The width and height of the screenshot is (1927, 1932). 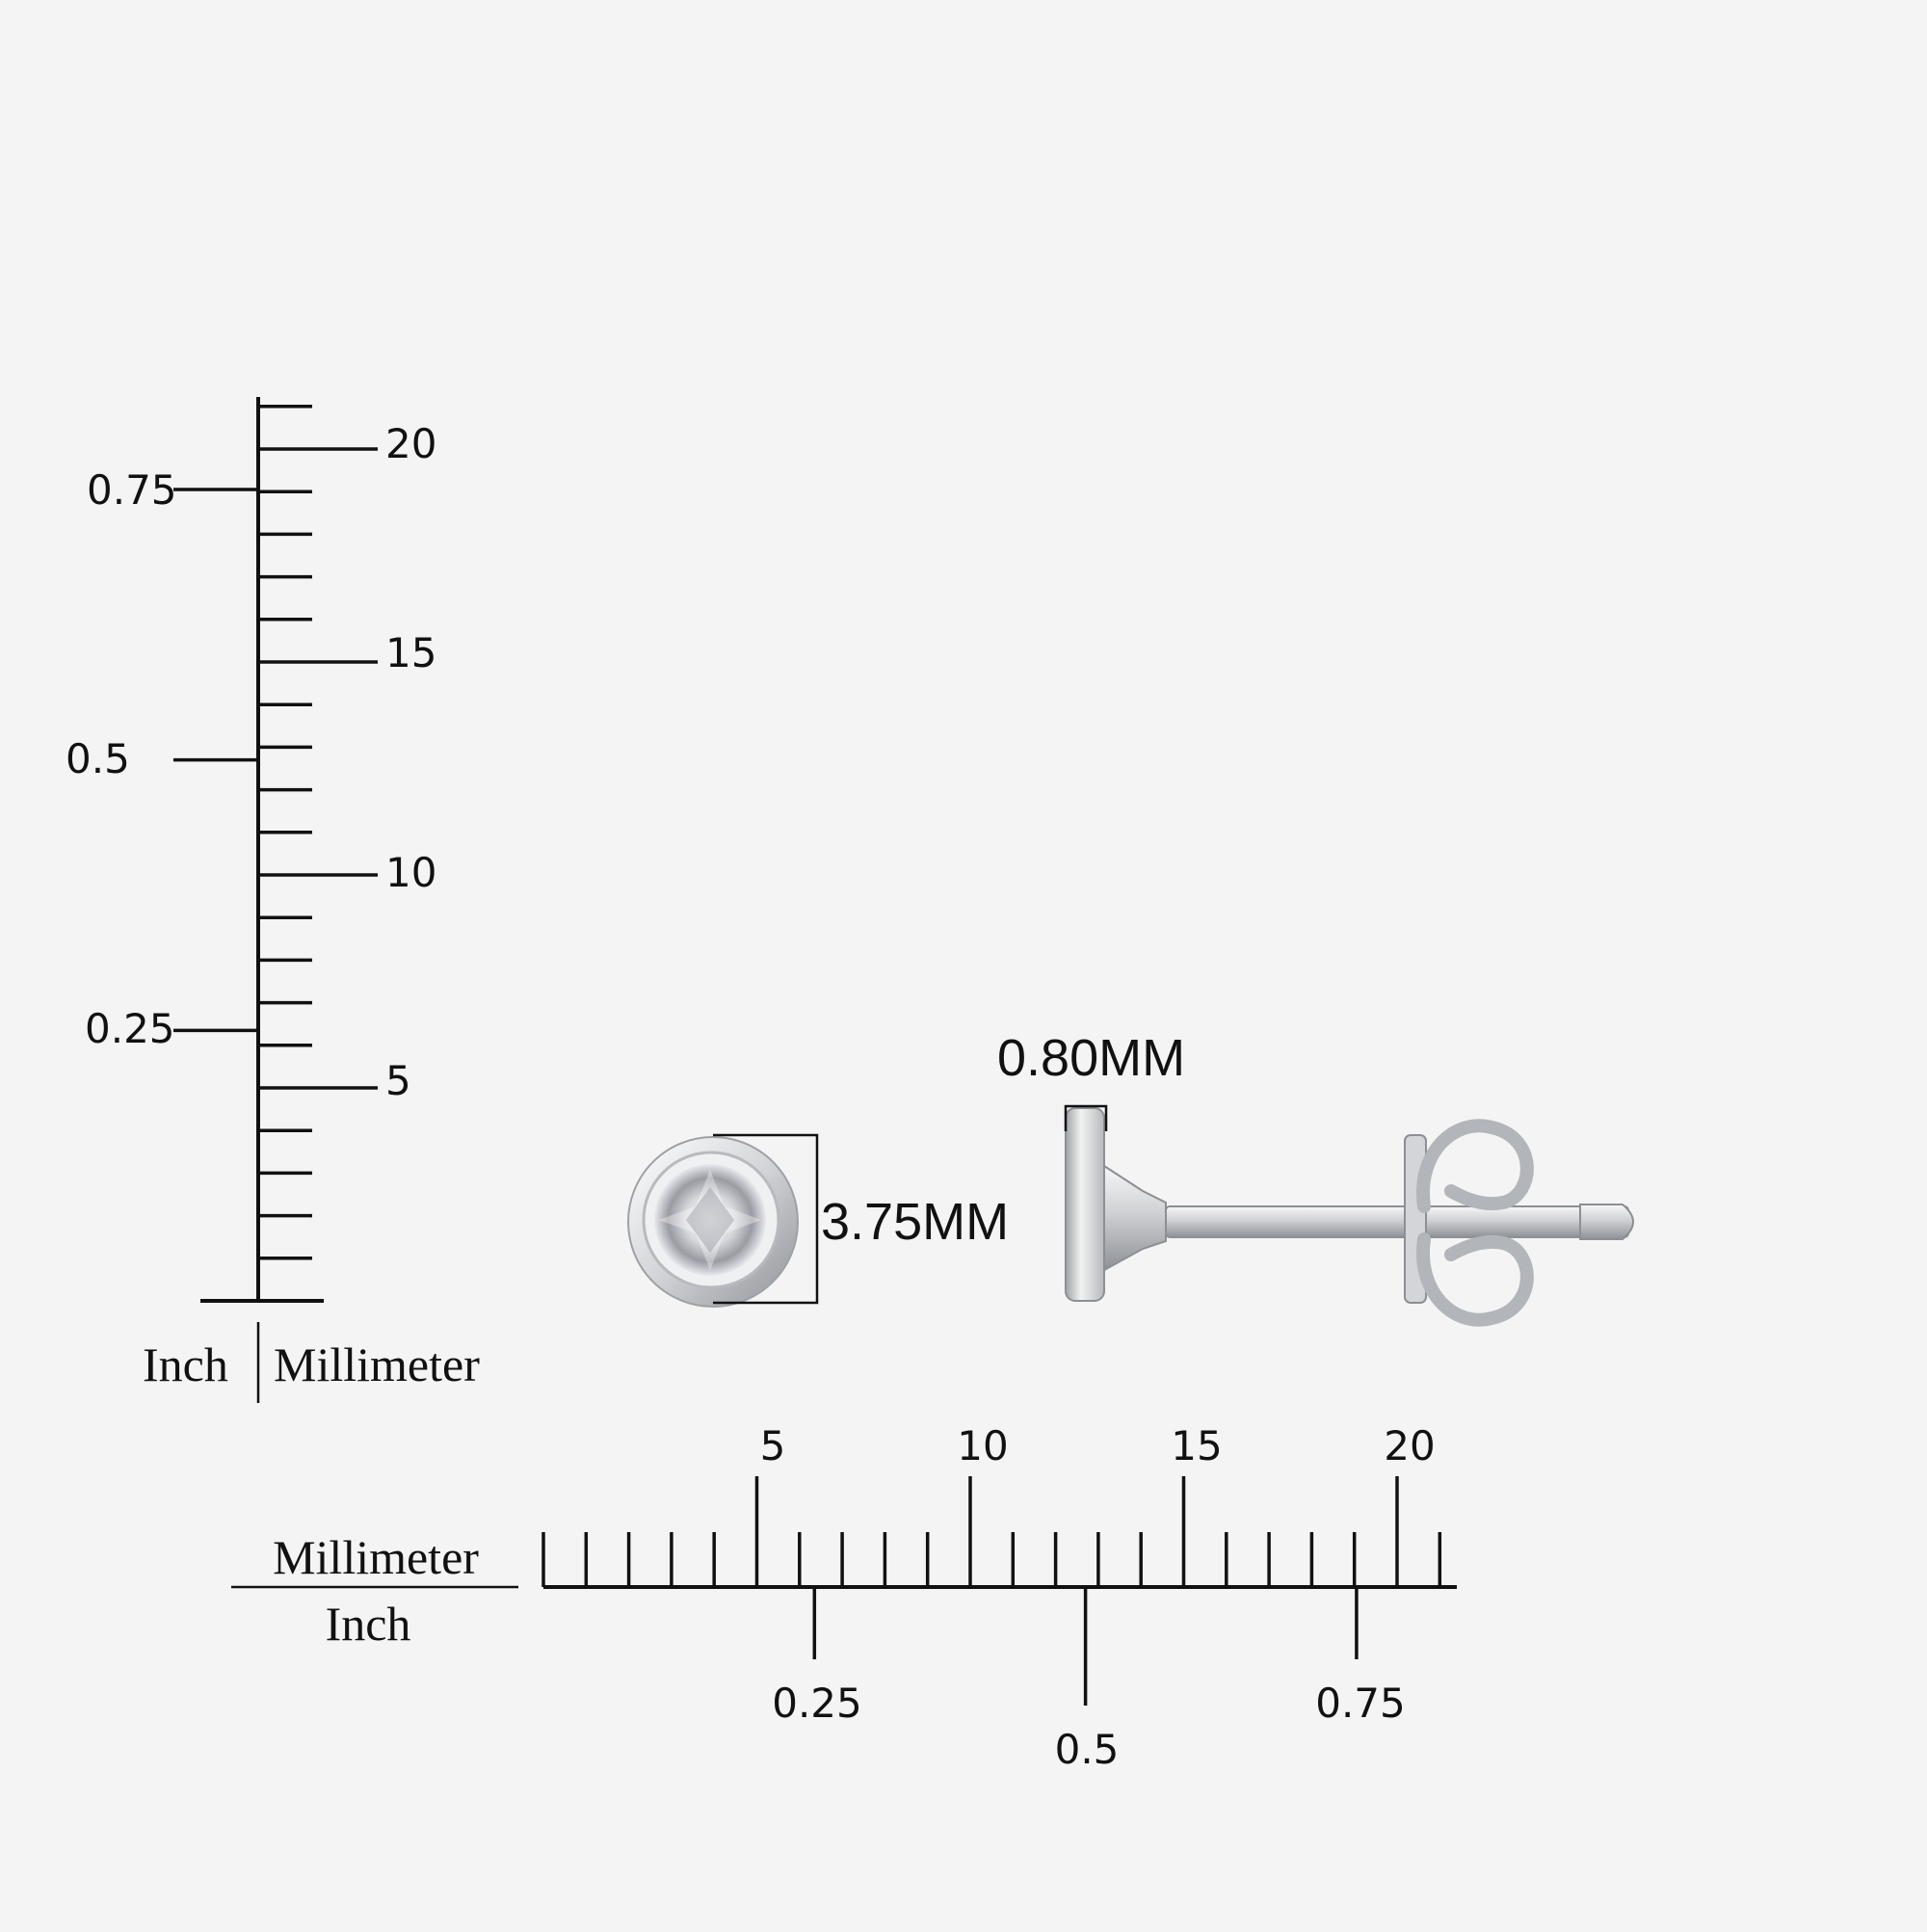 I want to click on horizontal-ruler: 5 10 15 20 0.25 0.5 0.75 Millimeter Inch, so click(x=844, y=1597).